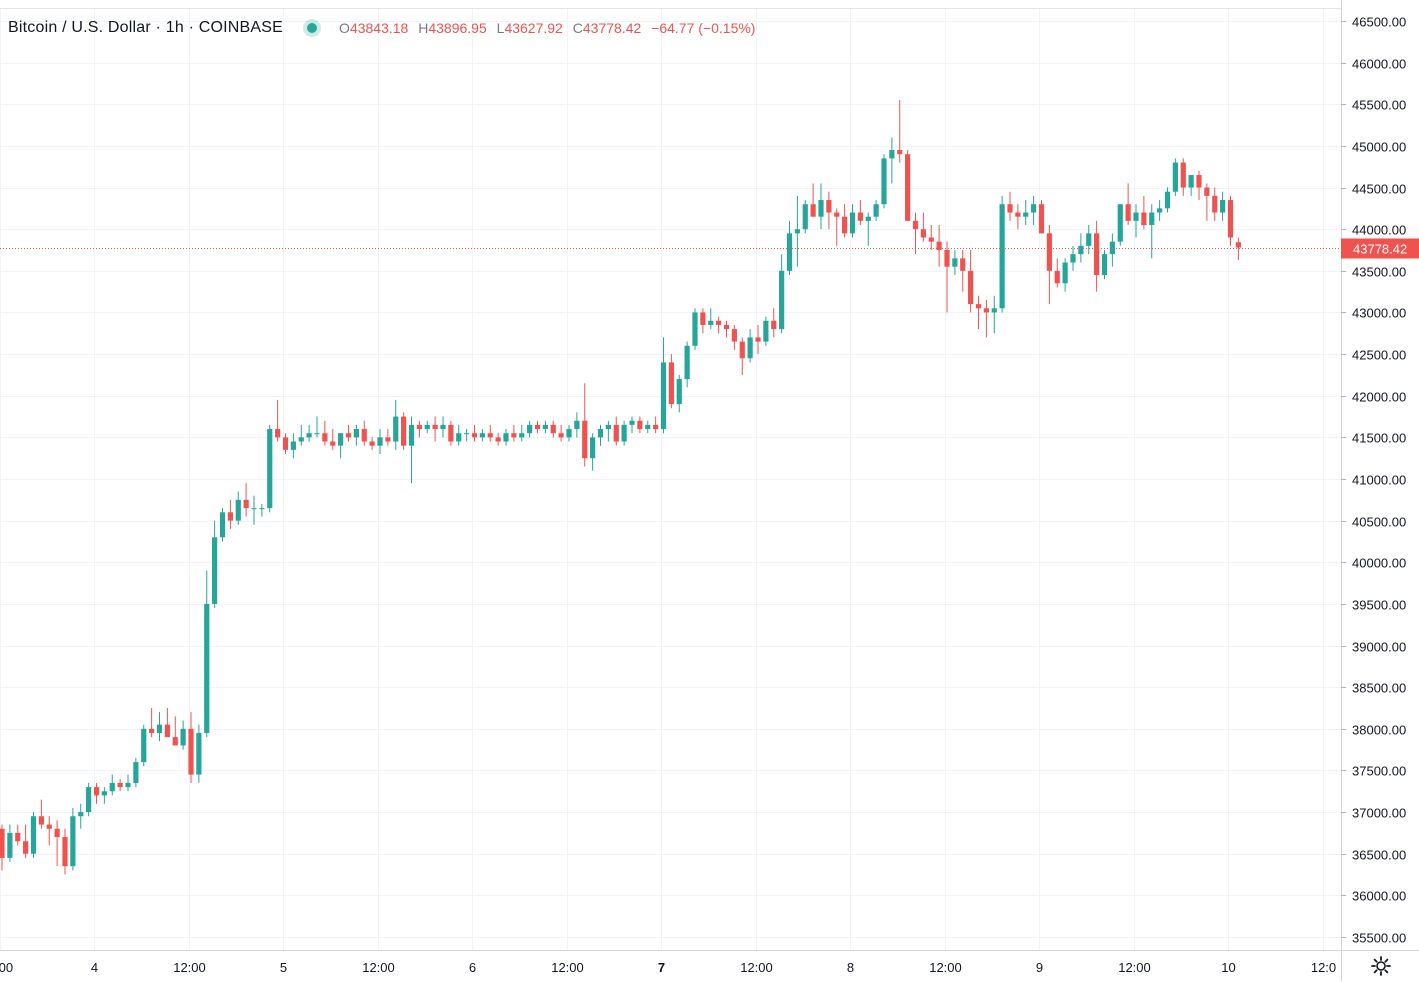 The height and width of the screenshot is (982, 1419). Describe the element at coordinates (1039, 967) in the screenshot. I see `time-tick-label: 9` at that location.